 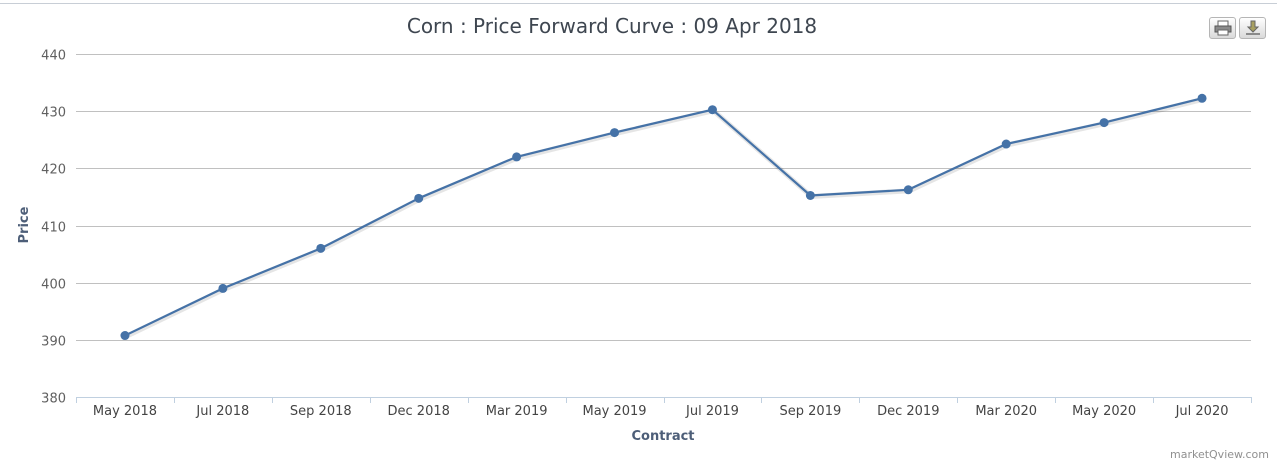 What do you see at coordinates (1202, 411) in the screenshot?
I see `x-tick-label: Jul 2020` at bounding box center [1202, 411].